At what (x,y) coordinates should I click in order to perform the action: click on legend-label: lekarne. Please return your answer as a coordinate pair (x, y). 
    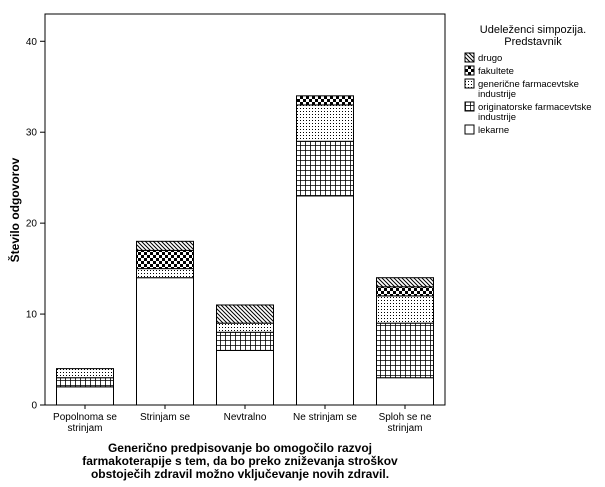
    Looking at the image, I should click on (493, 130).